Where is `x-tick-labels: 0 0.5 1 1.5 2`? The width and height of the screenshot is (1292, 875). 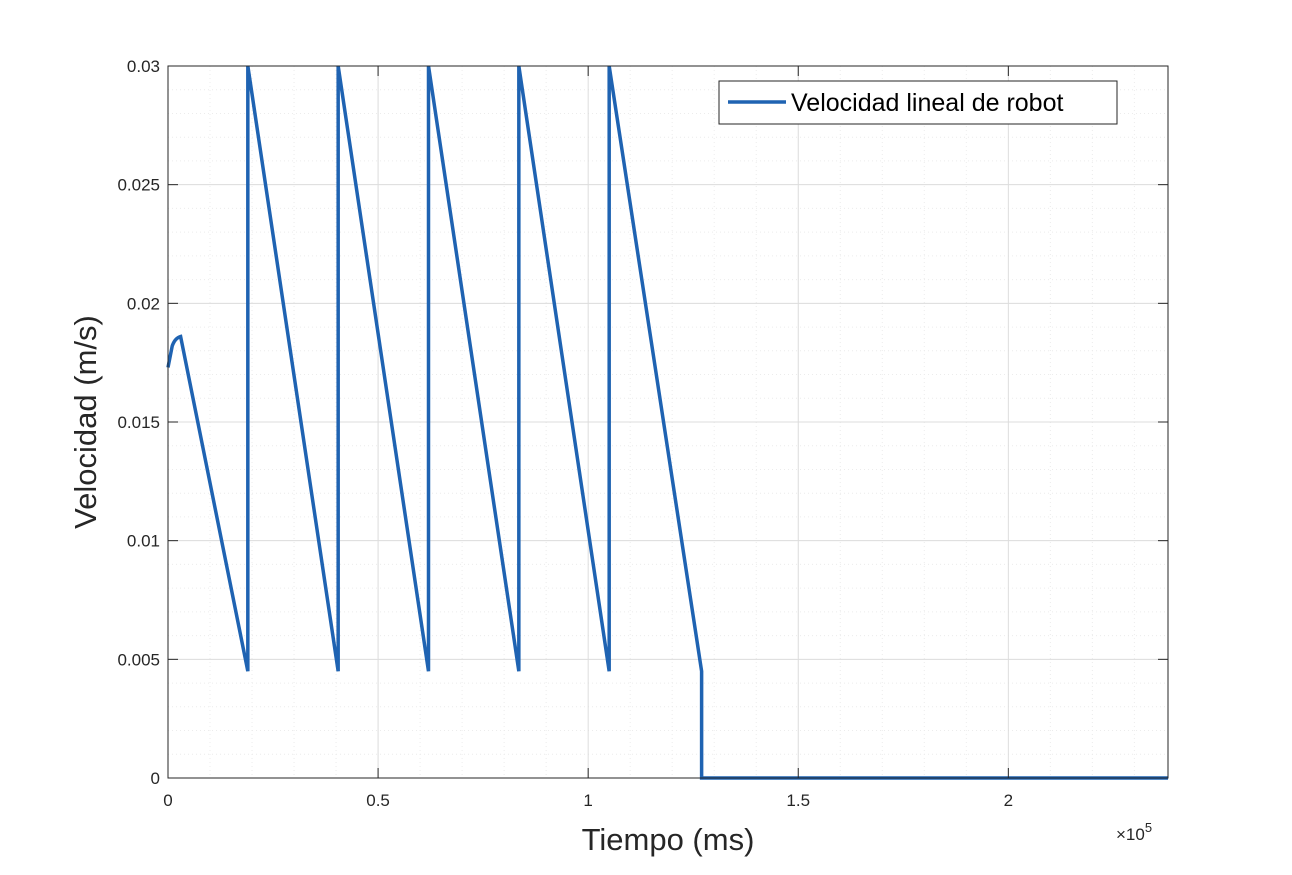 x-tick-labels: 0 0.5 1 1.5 2 is located at coordinates (588, 800).